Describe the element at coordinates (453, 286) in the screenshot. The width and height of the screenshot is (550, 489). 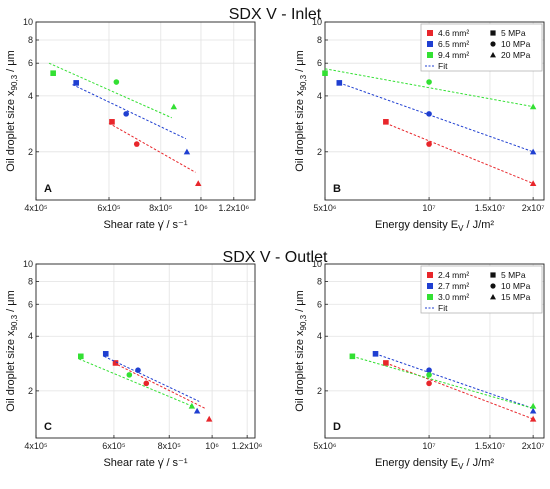
I see `legend-label: 2.7 mm²` at that location.